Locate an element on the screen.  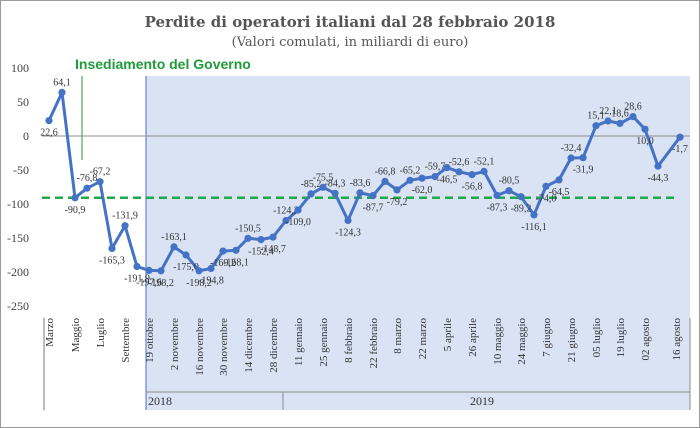
data-label: -116,1 is located at coordinates (533, 227).